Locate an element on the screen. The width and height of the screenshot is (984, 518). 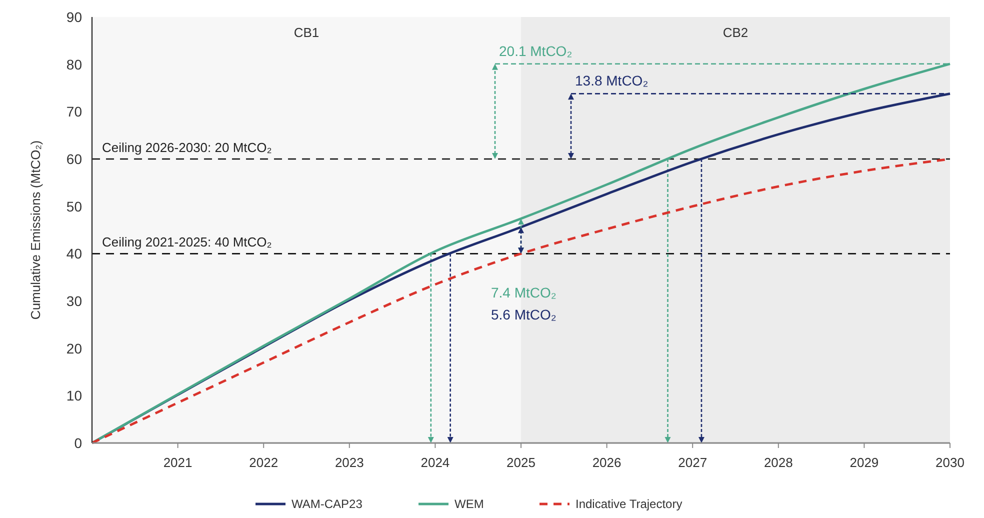
annotation: 5.6 MtCO₂ is located at coordinates (523, 314).